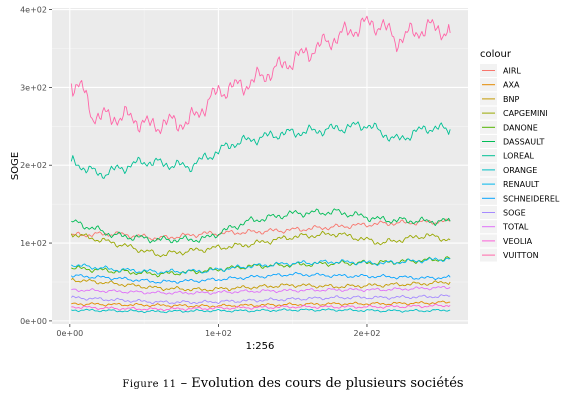 This screenshot has height=404, width=586. I want to click on x-axis: 0e+00 1e+02 2e+02, so click(218, 331).